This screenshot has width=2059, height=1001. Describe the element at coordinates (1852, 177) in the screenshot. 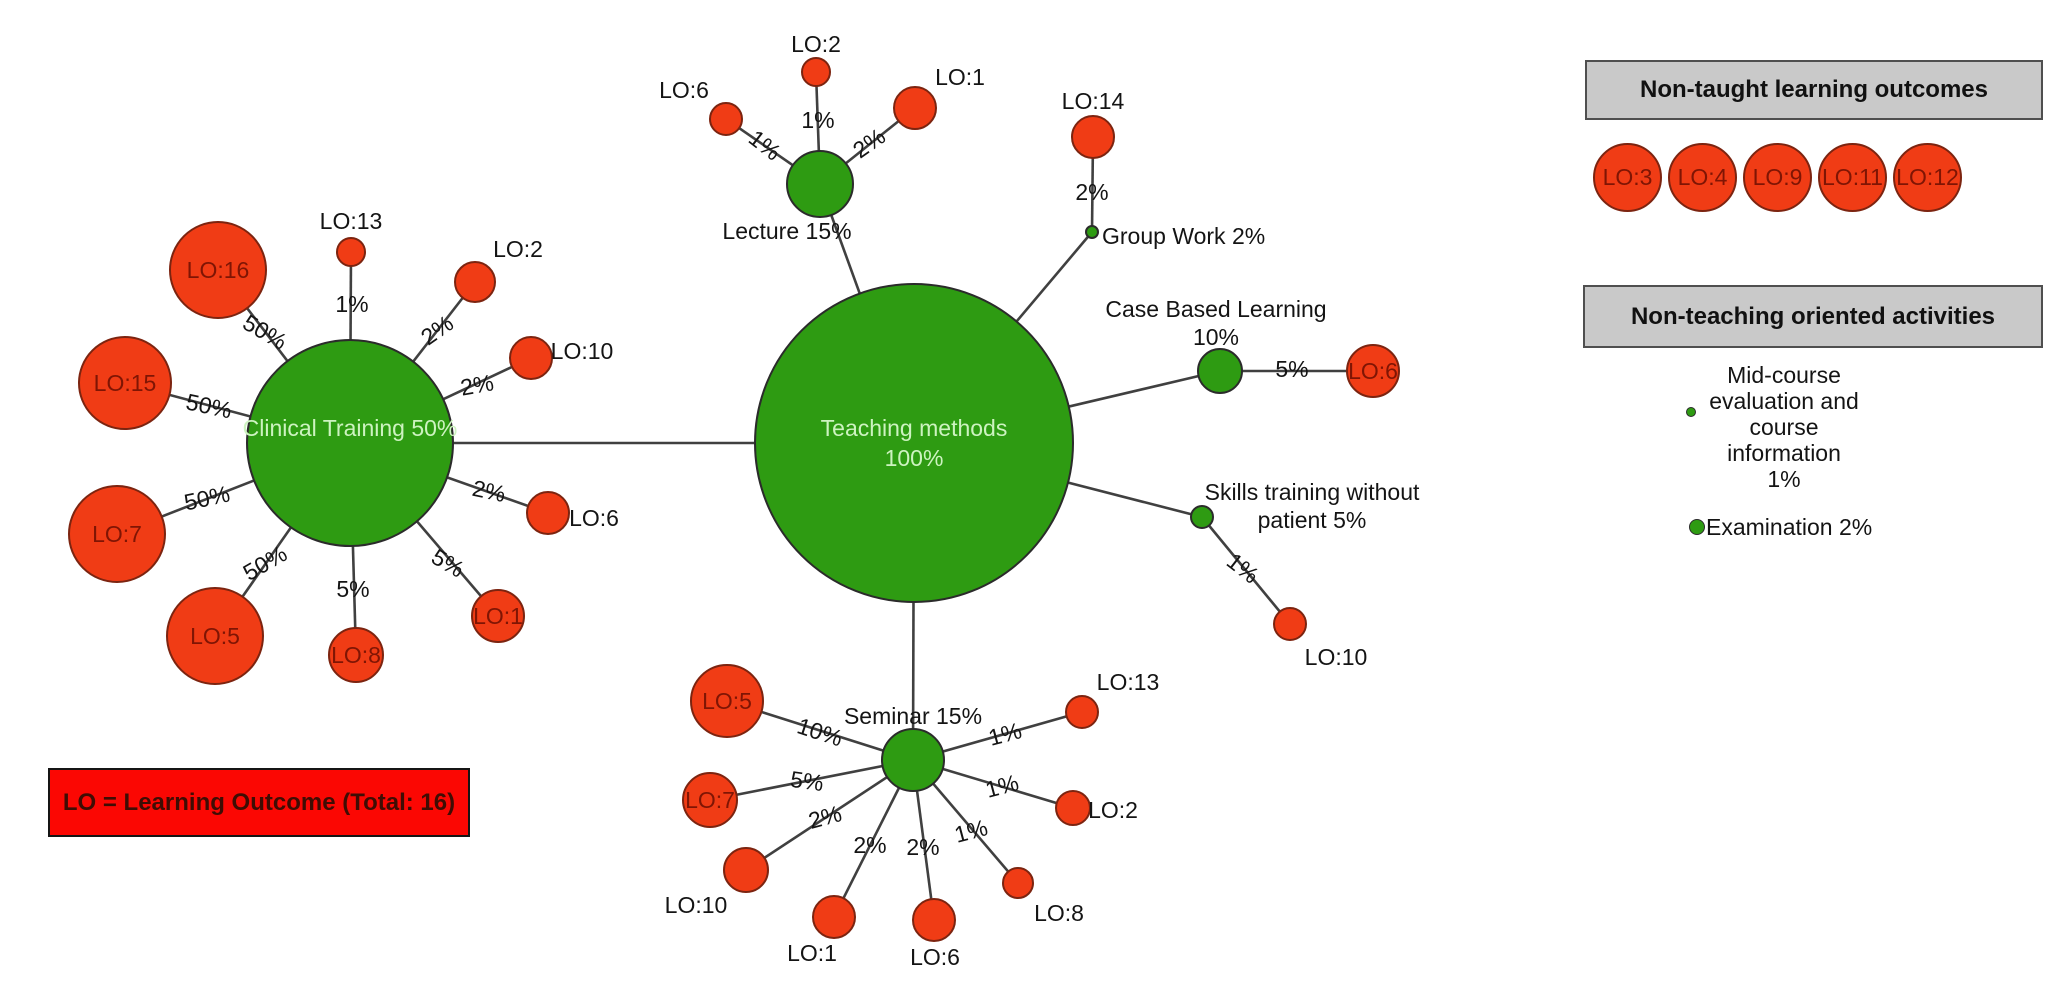

I see `legend-lo-circle: LO:11` at that location.